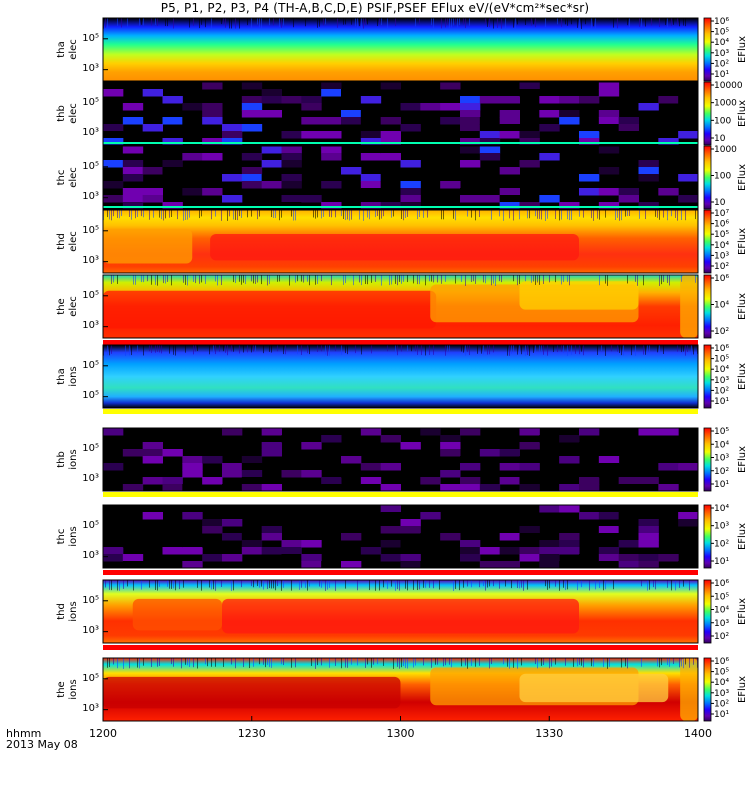 Image resolution: width=750 pixels, height=800 pixels. What do you see at coordinates (90, 68) in the screenshot?
I see `y-tick-label: 10³` at bounding box center [90, 68].